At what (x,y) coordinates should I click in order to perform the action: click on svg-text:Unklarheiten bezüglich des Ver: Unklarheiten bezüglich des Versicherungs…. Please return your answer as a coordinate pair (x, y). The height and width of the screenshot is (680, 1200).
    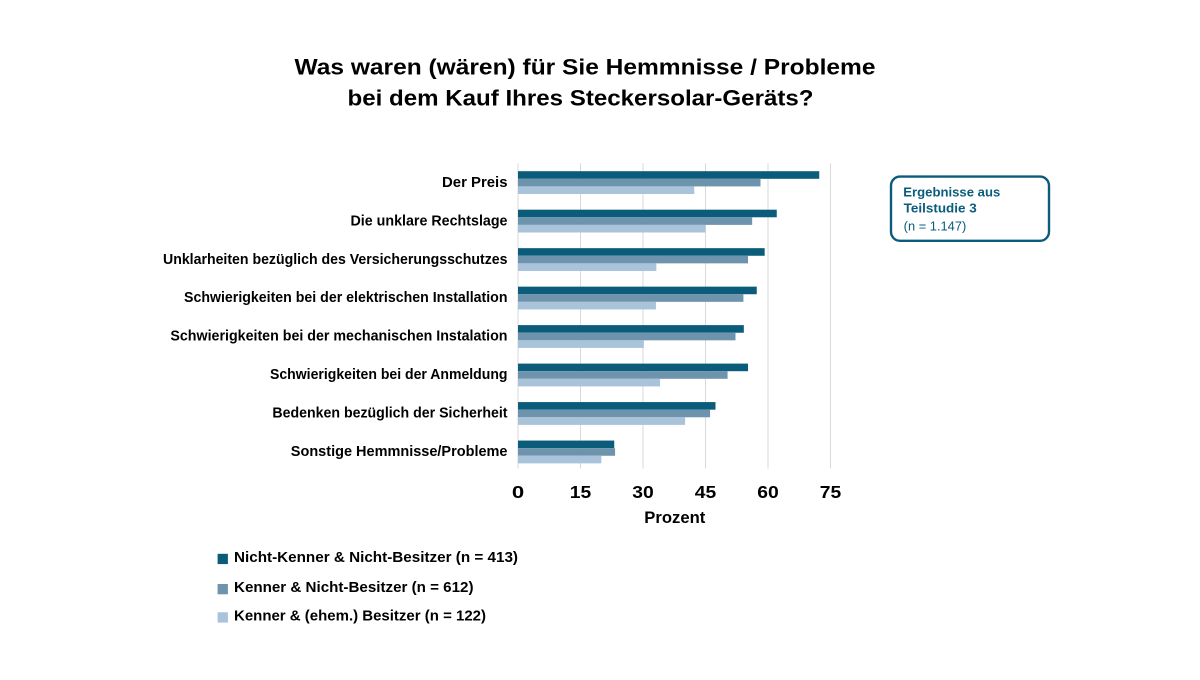
    Looking at the image, I should click on (335, 260).